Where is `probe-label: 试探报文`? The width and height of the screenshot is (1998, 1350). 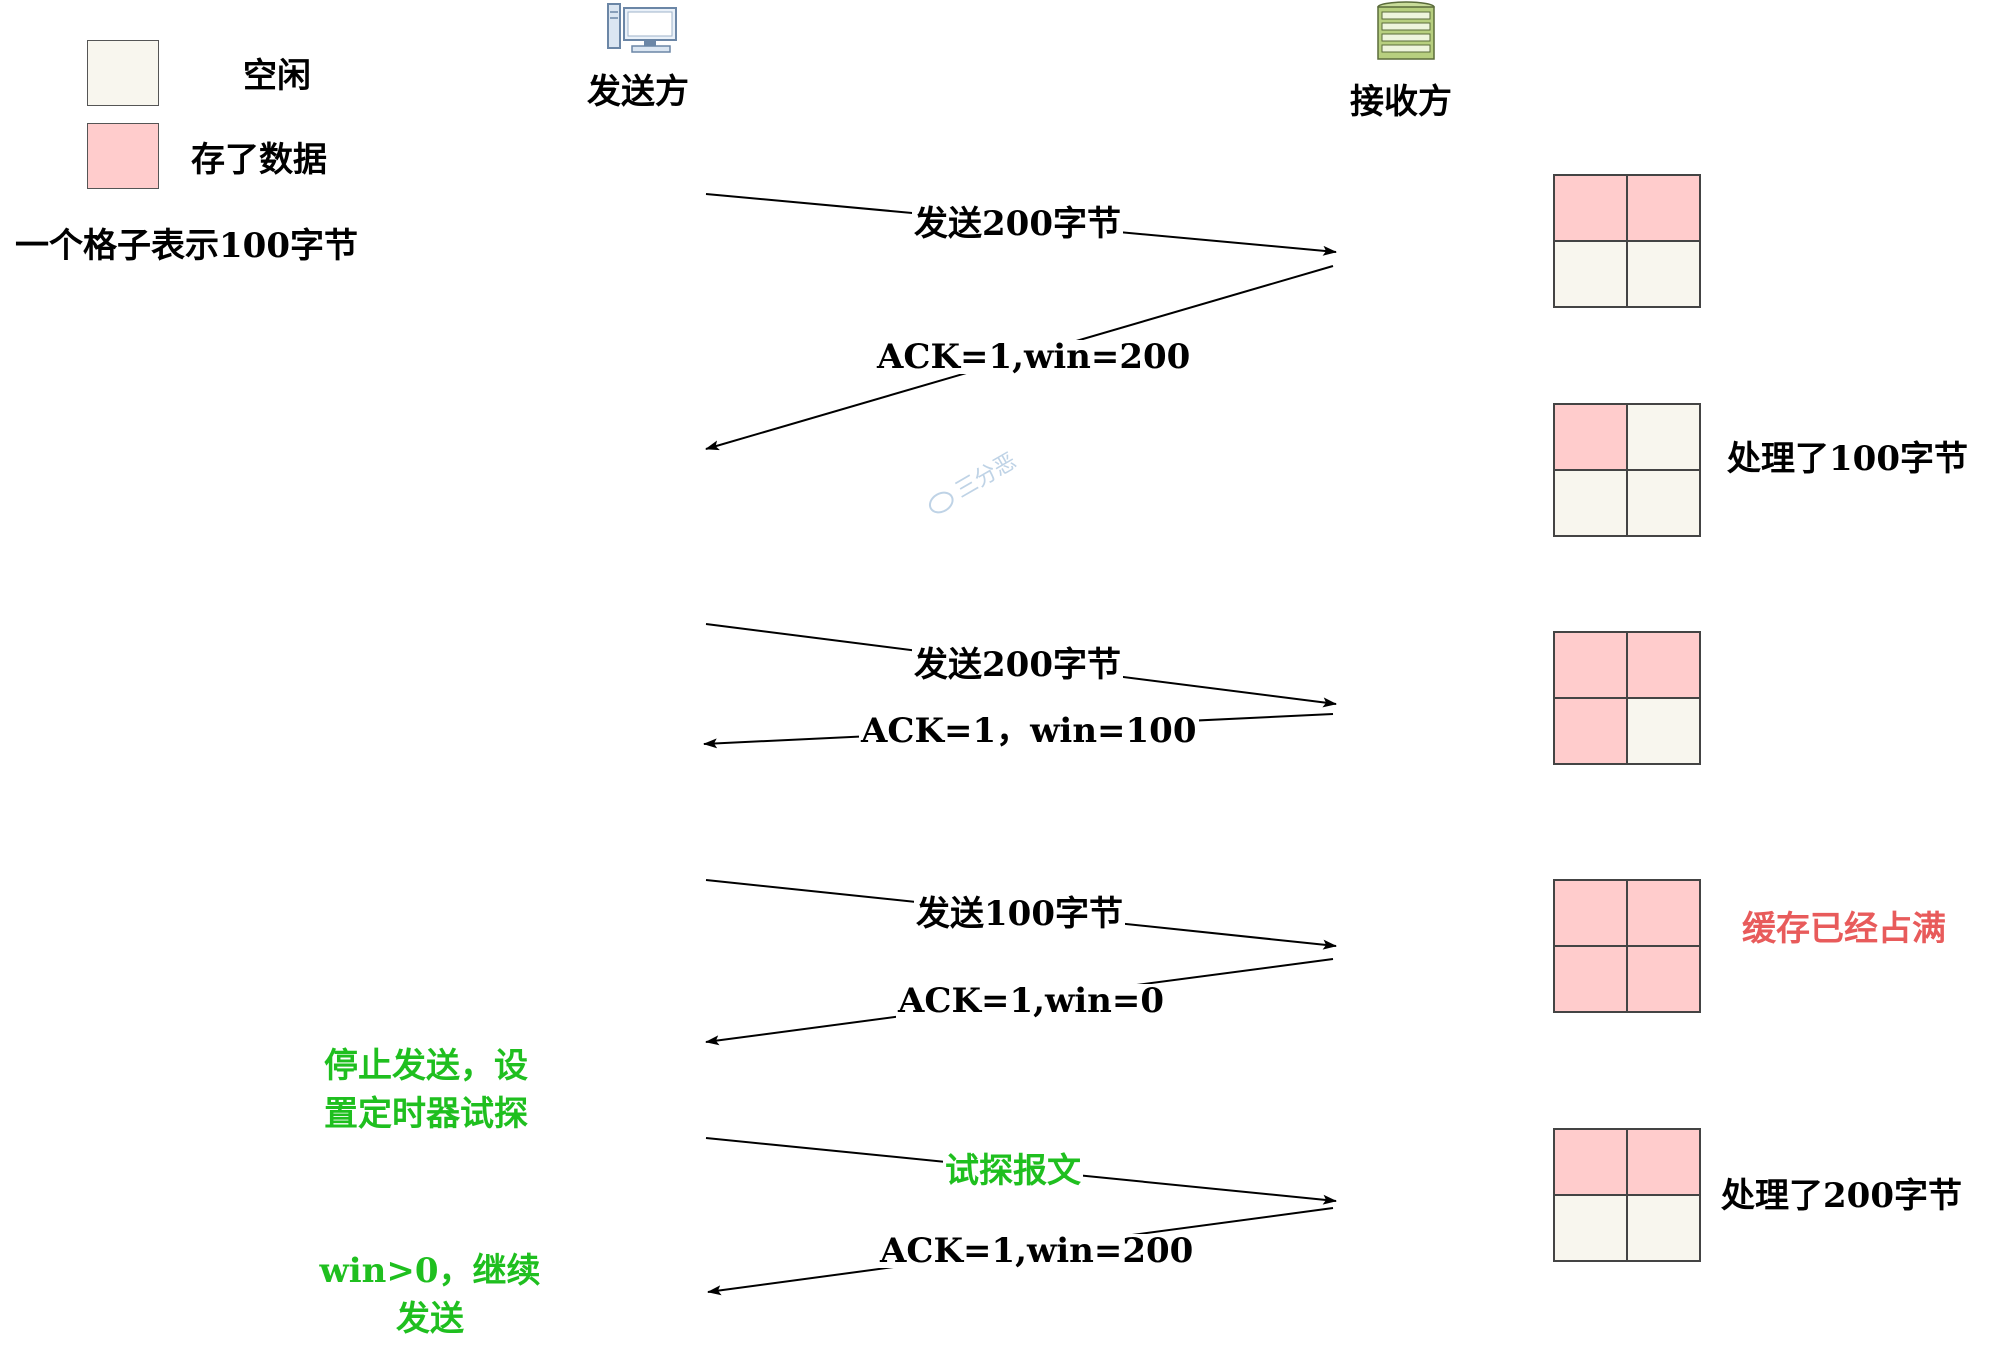 probe-label: 试探报文 is located at coordinates (1013, 1171).